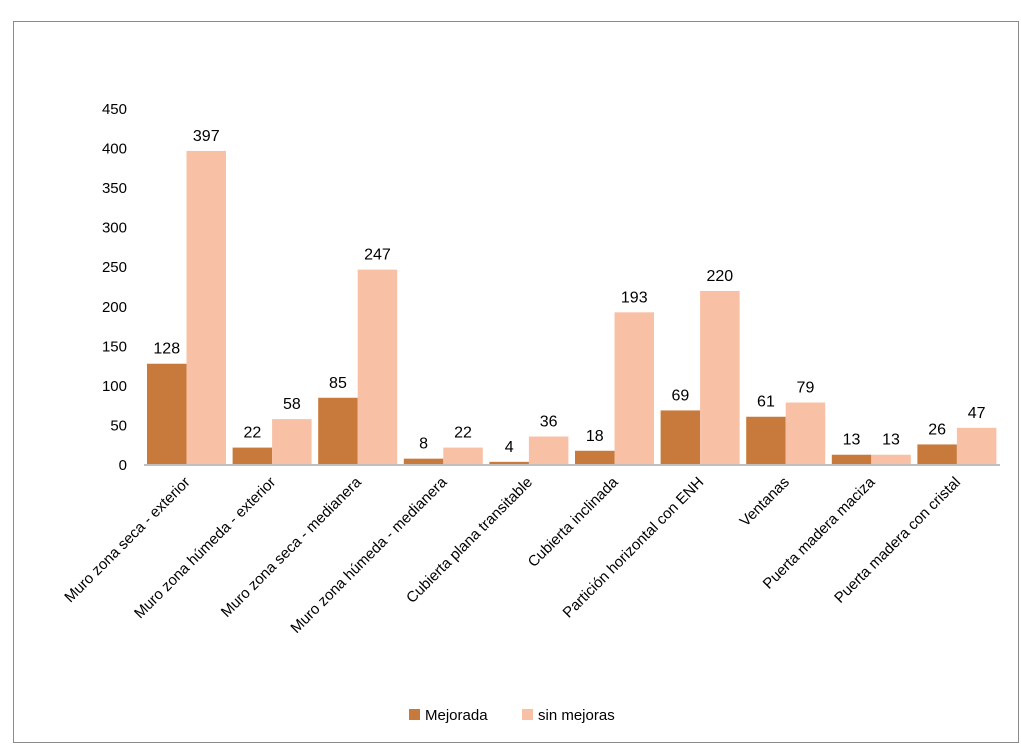 Image resolution: width=1021 pixels, height=745 pixels. I want to click on y-tick-label: 100, so click(114, 386).